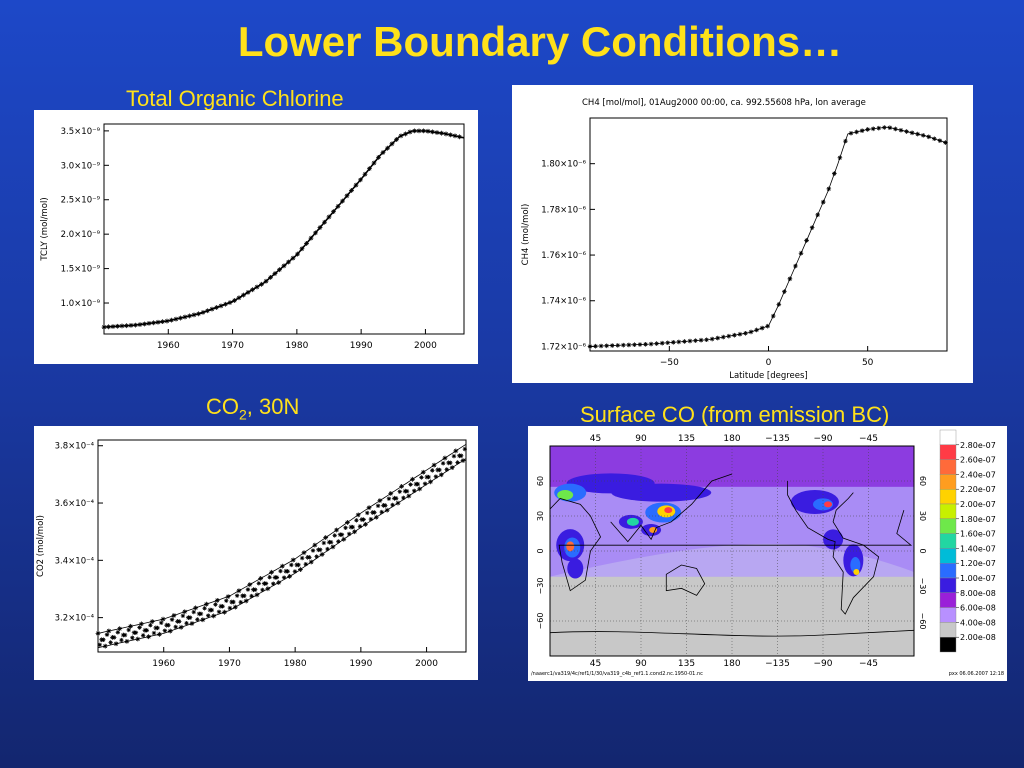 The image size is (1024, 768). I want to click on y-tick-label: 1.78×10⁻⁶, so click(563, 210).